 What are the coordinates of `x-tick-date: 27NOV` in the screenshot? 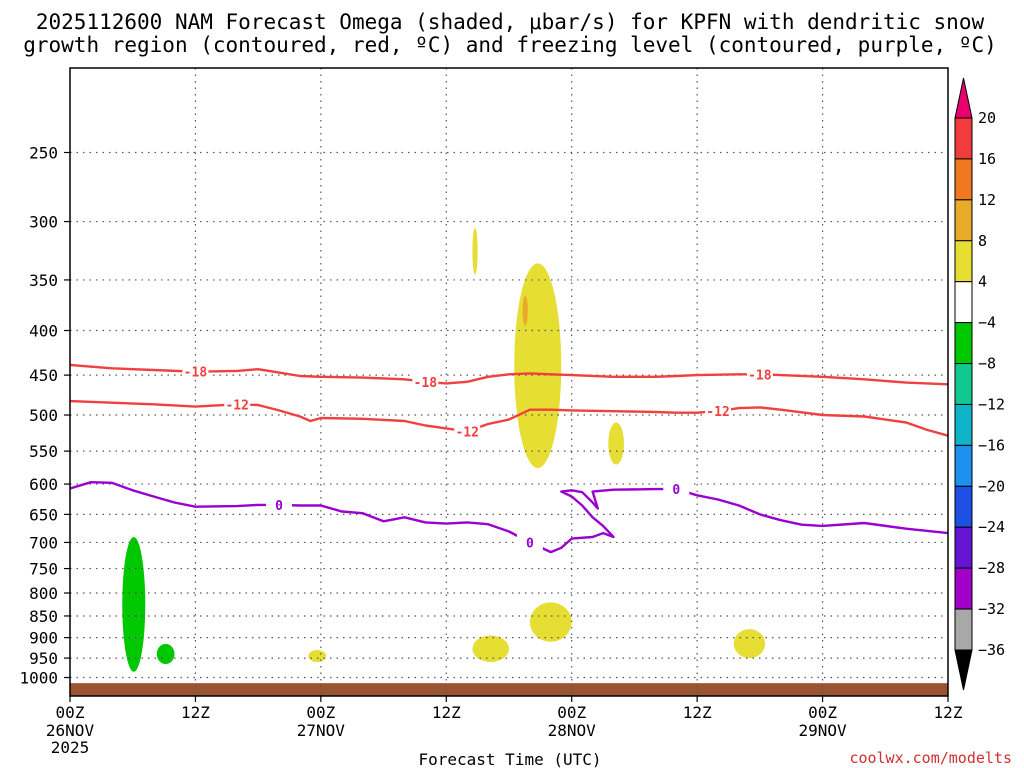 It's located at (321, 730).